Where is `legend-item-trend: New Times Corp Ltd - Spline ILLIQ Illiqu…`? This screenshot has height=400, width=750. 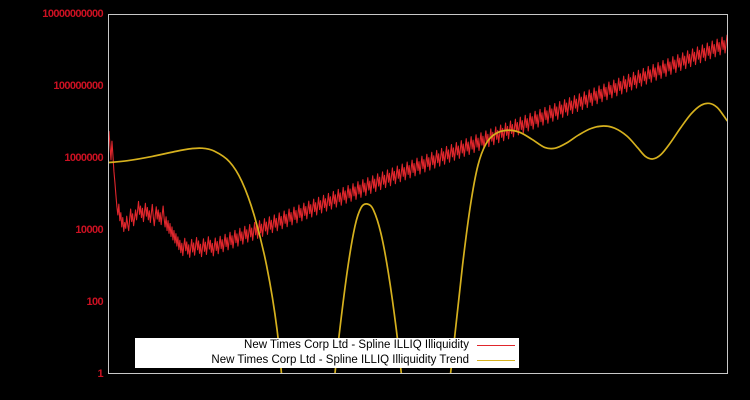 legend-item-trend: New Times Corp Ltd - Spline ILLIQ Illiqu… is located at coordinates (327, 360).